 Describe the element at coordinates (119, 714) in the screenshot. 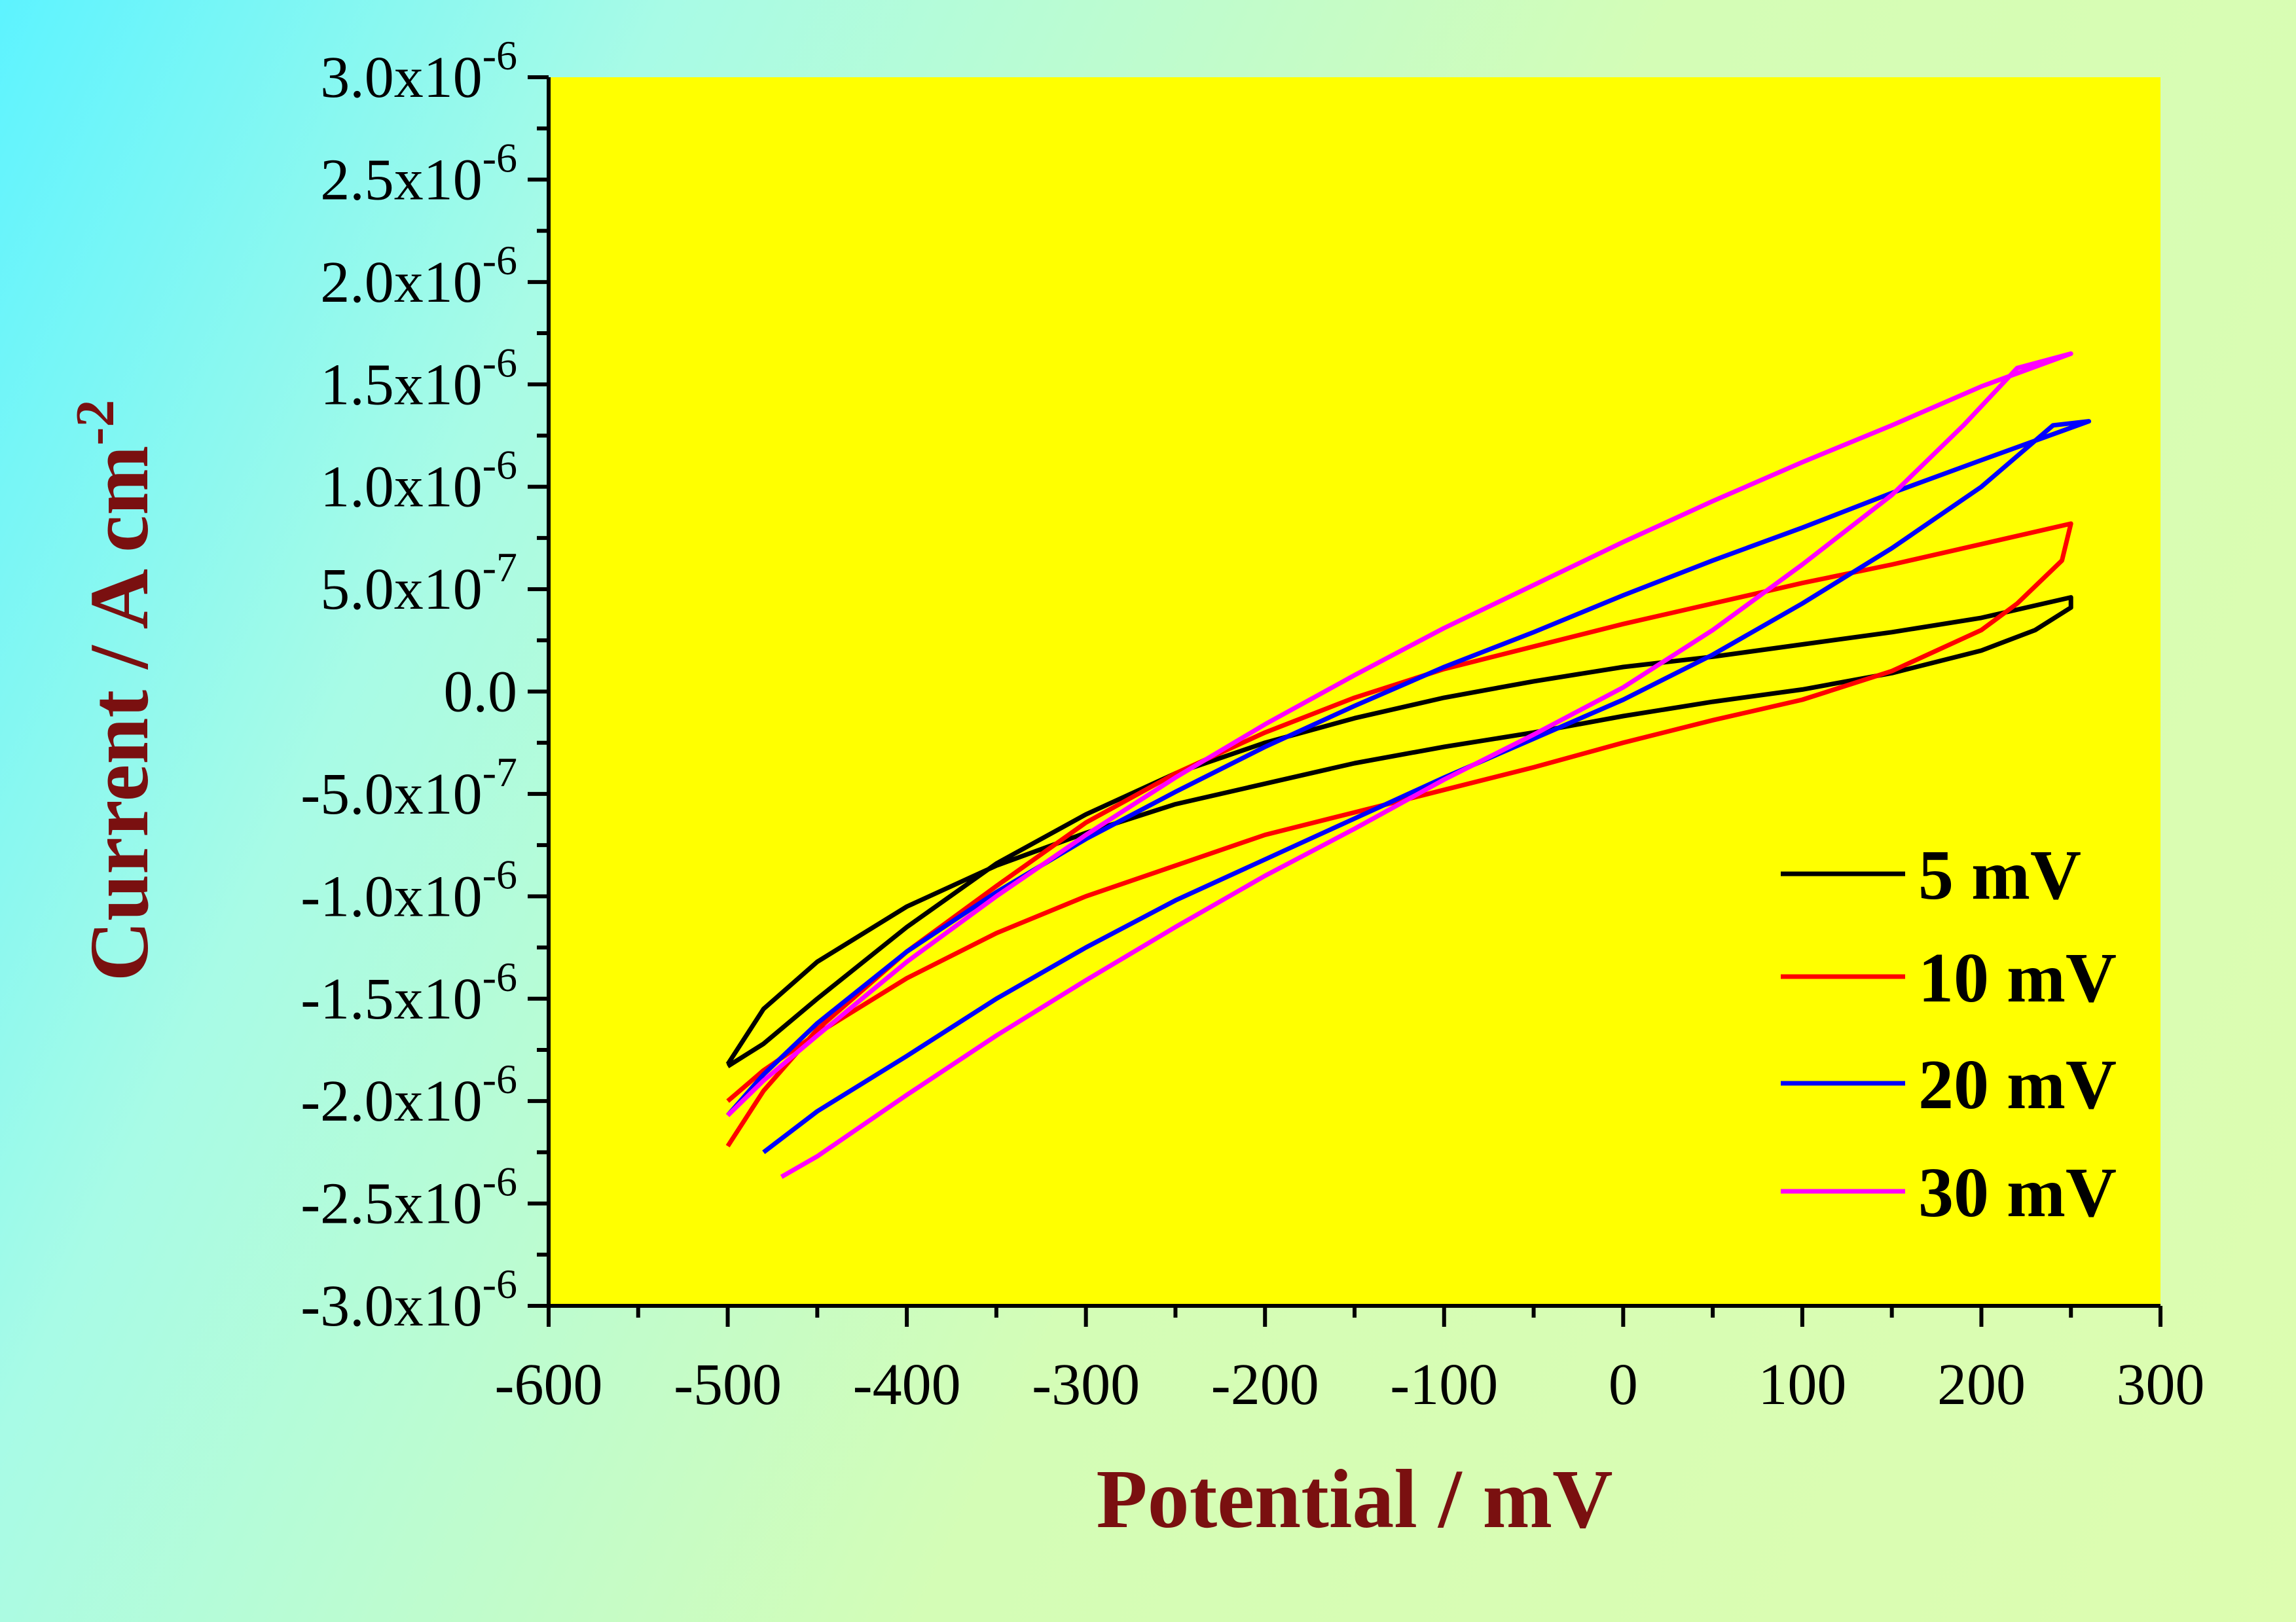

I see `y-axis-title-main: Current / A cm` at that location.